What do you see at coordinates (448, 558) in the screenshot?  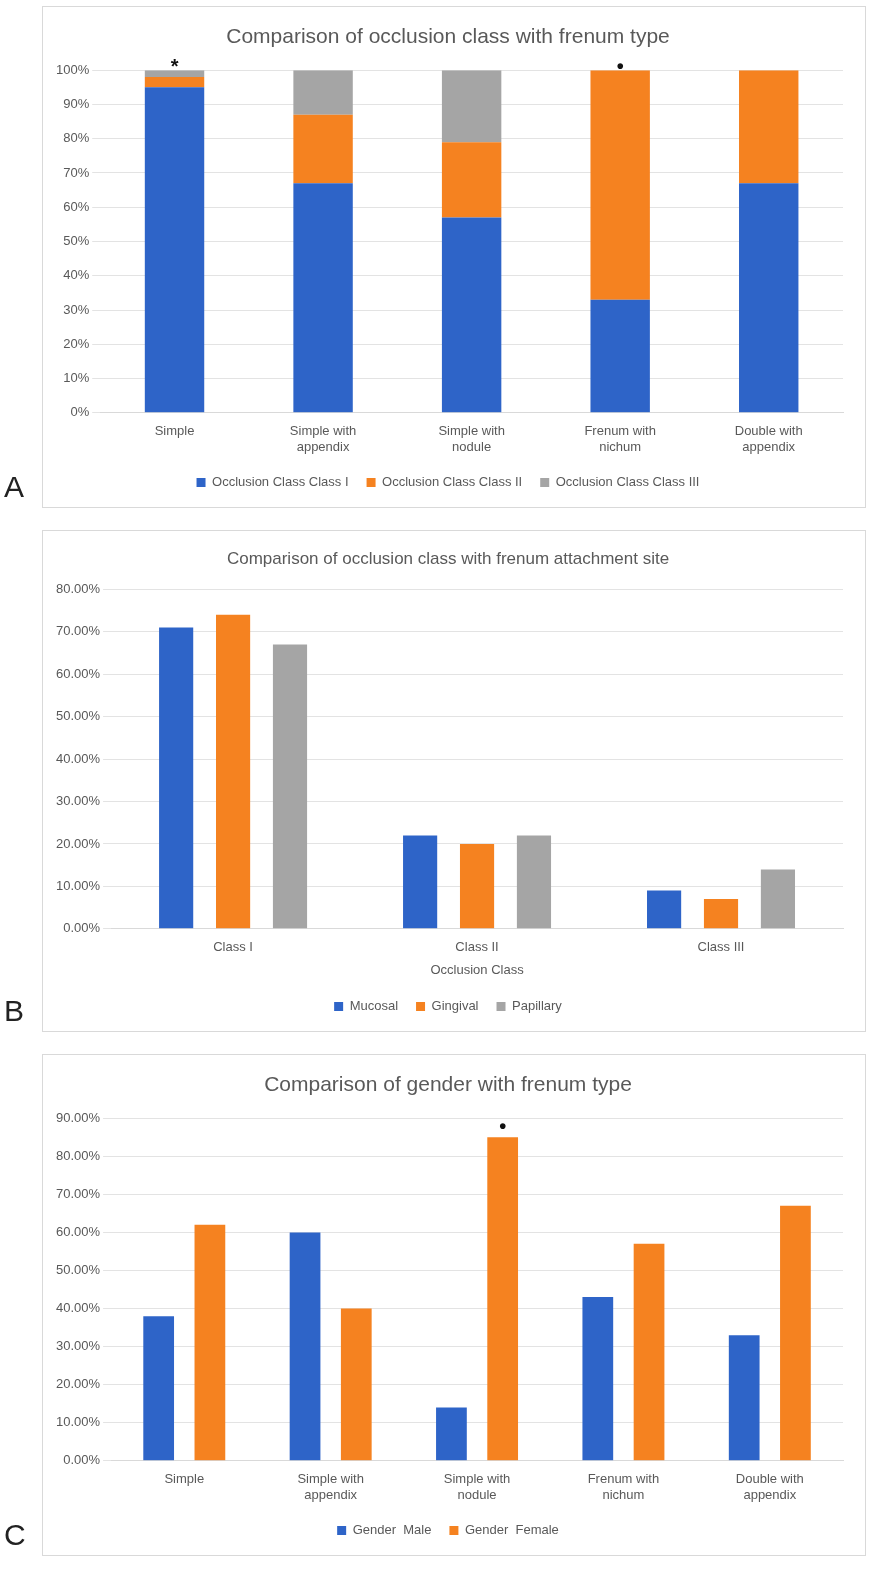 I see `chart-title: Comparison of occlusion class with frenum attachment site` at bounding box center [448, 558].